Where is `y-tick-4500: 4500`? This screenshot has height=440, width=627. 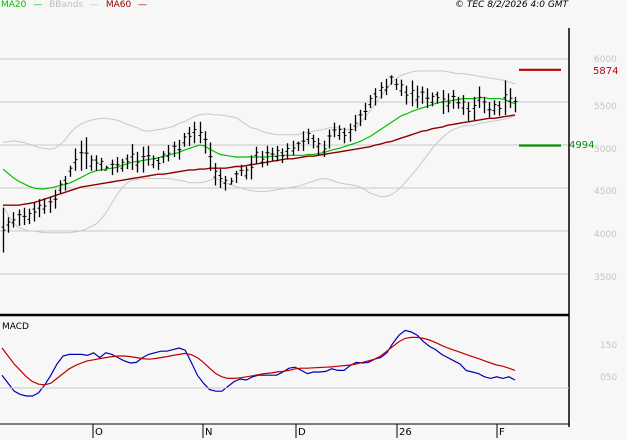 y-tick-4500: 4500 is located at coordinates (605, 192).